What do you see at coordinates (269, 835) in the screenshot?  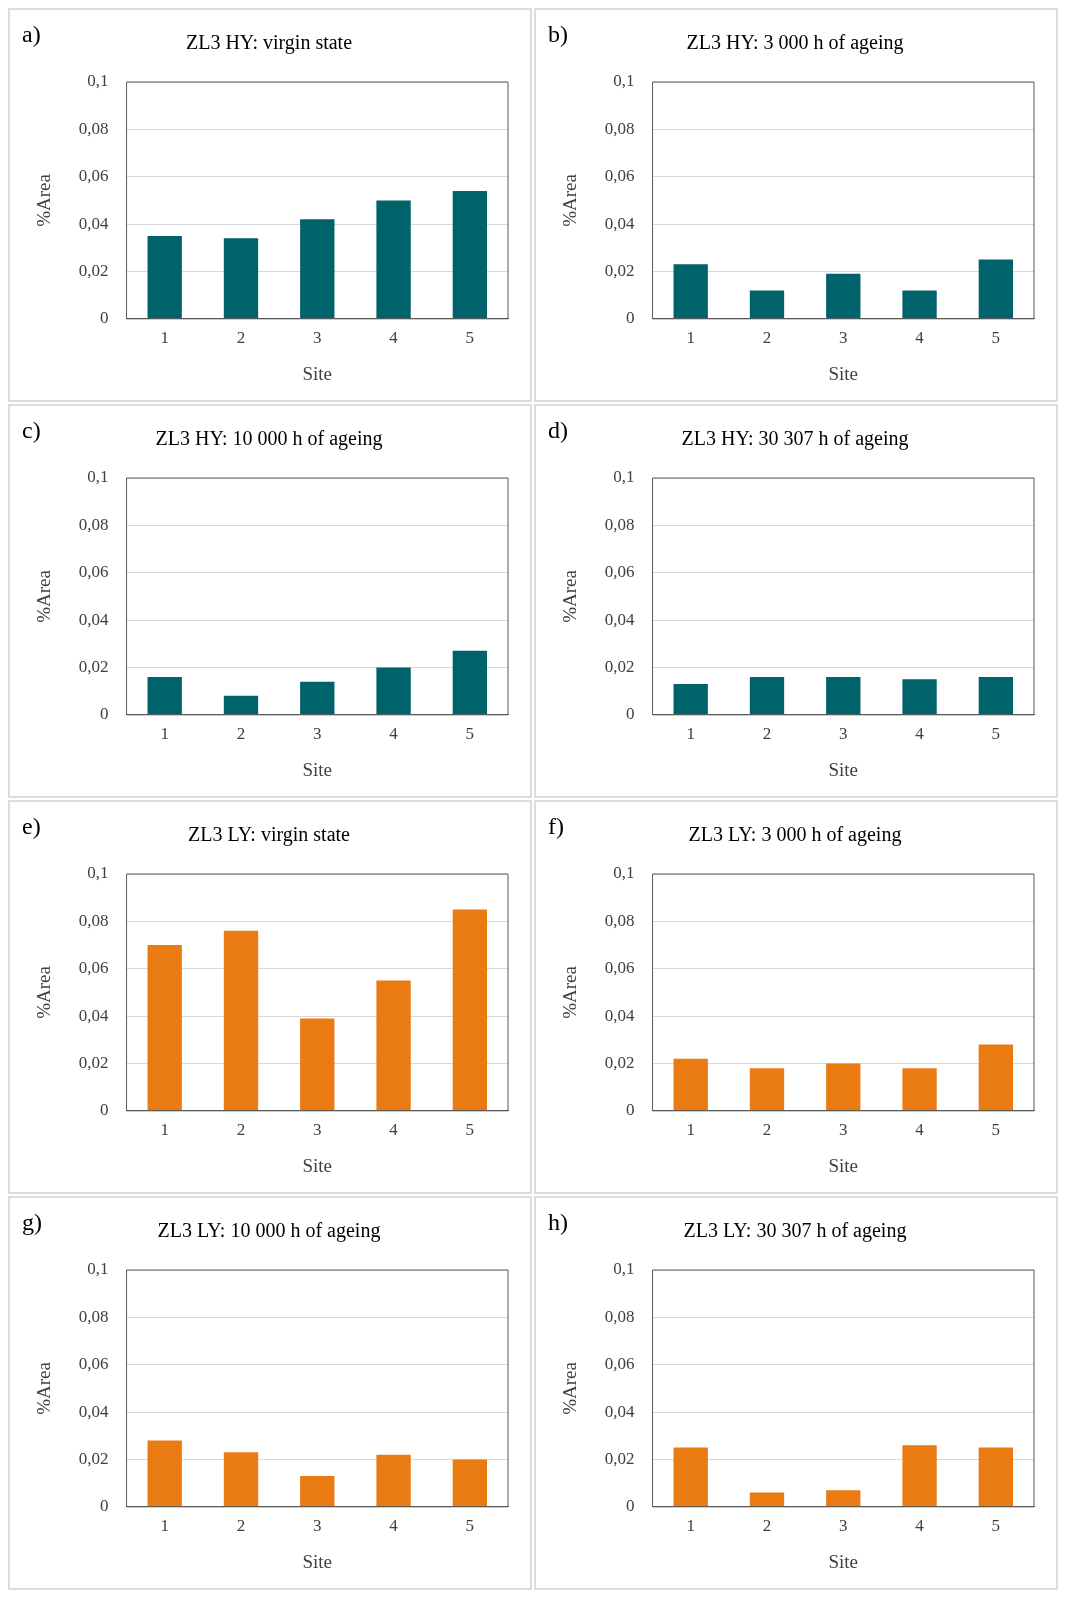 I see `chart-title: ZL3 LY: virgin state` at bounding box center [269, 835].